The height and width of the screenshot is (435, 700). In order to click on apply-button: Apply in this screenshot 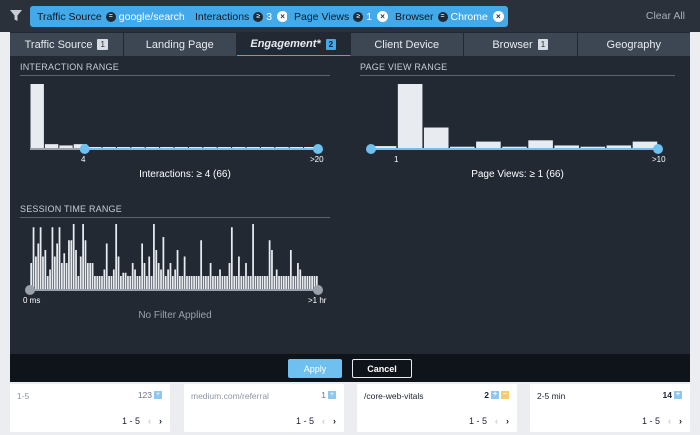, I will do `click(315, 368)`.